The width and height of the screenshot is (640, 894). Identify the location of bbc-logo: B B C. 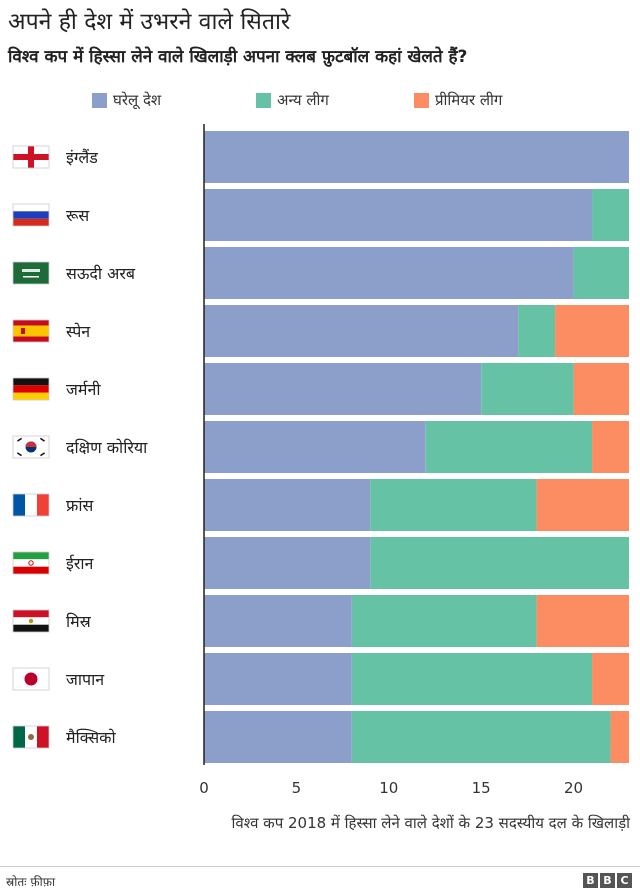
(607, 880).